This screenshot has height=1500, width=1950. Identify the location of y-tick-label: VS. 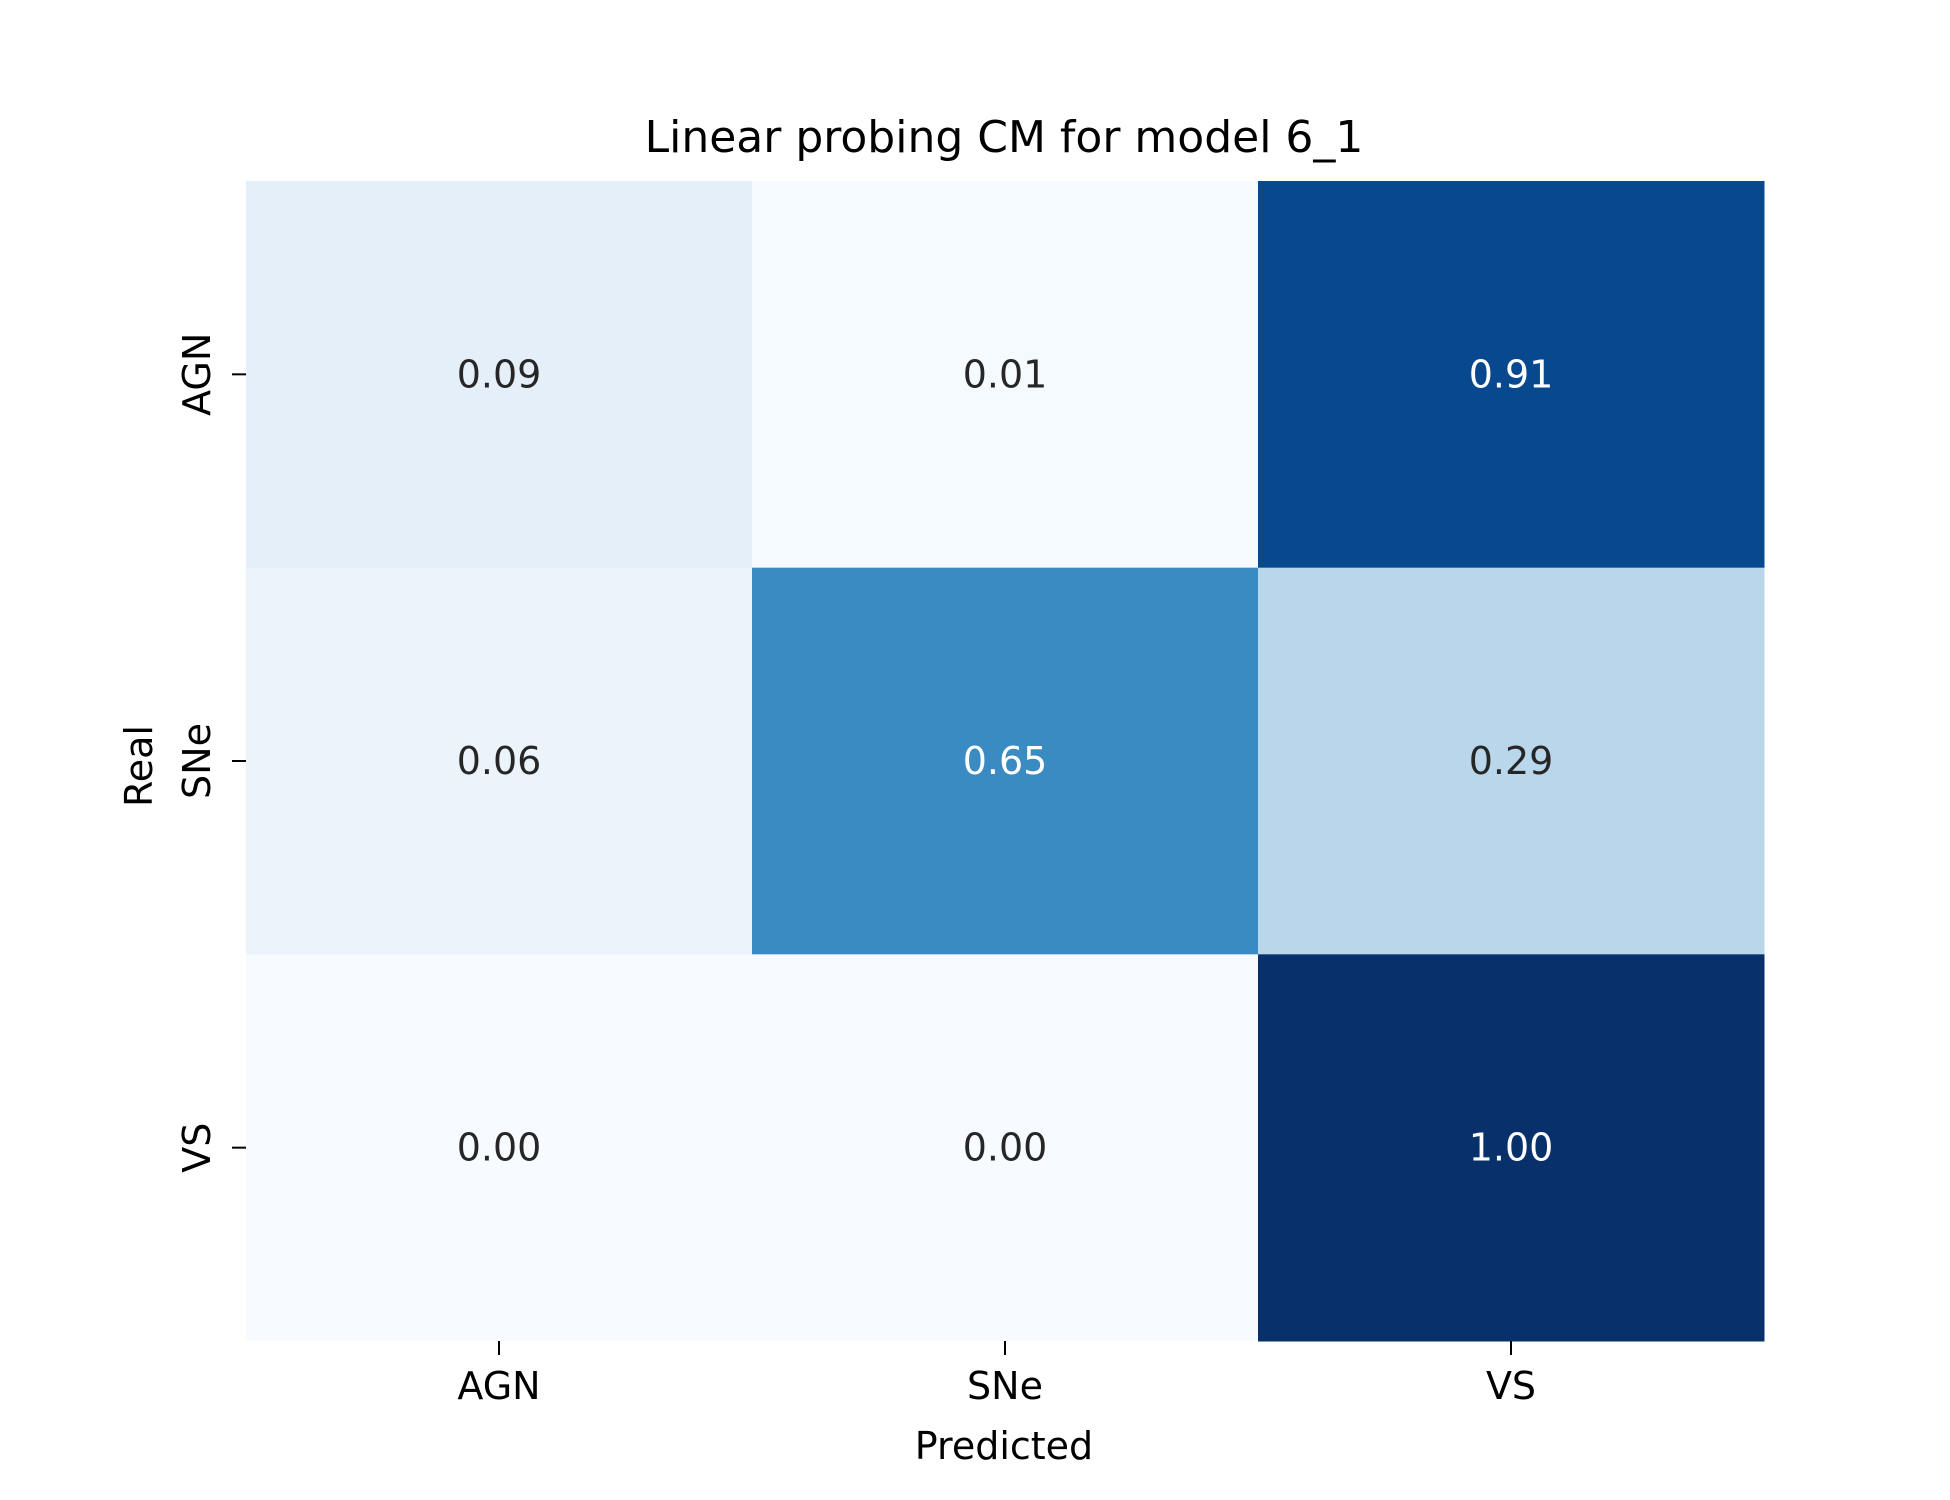
(197, 1148).